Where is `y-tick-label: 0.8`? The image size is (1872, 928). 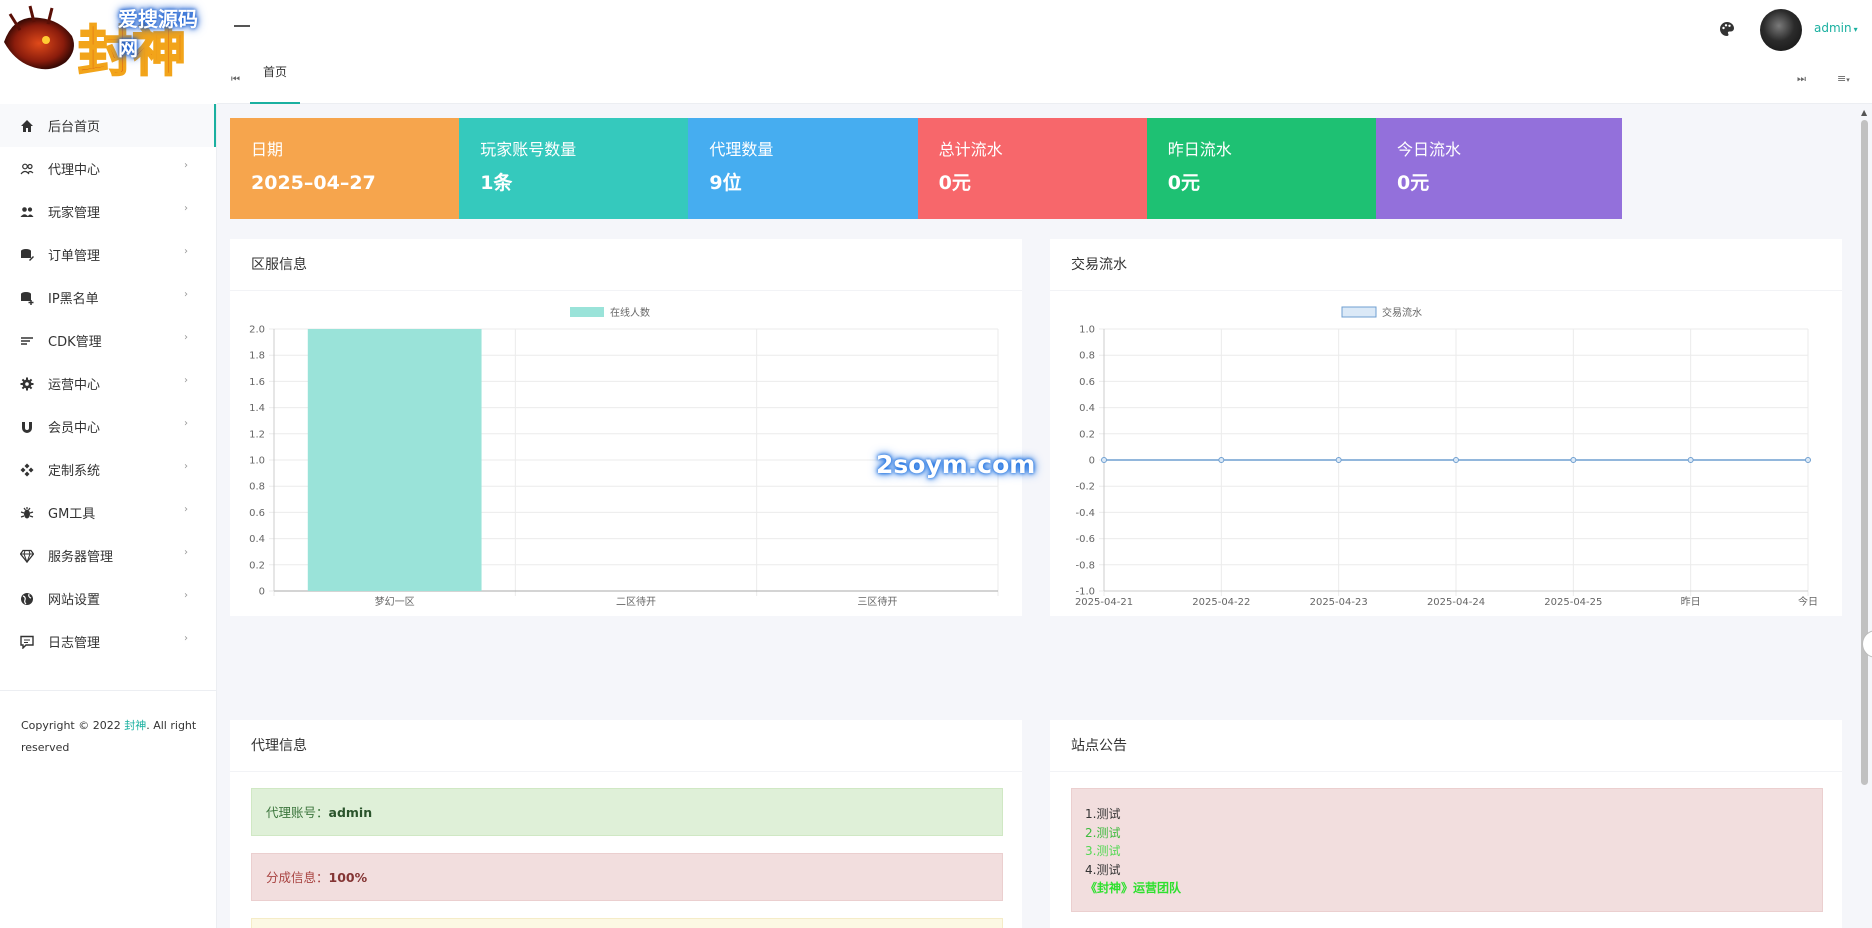
y-tick-label: 0.8 is located at coordinates (257, 487).